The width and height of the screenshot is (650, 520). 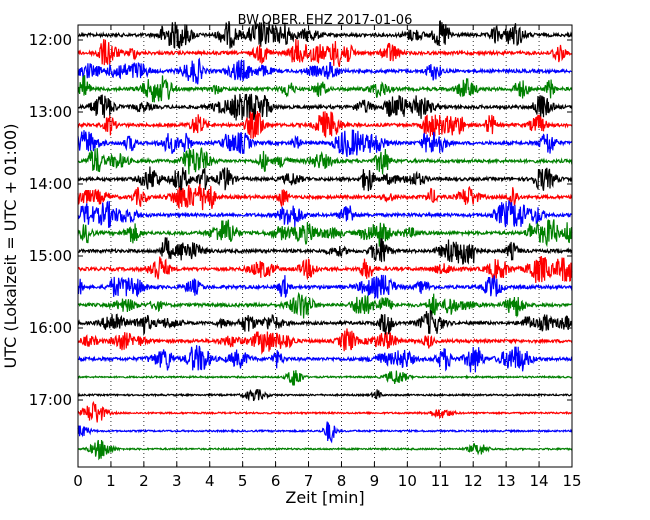 What do you see at coordinates (243, 481) in the screenshot?
I see `x-tick-label: 5` at bounding box center [243, 481].